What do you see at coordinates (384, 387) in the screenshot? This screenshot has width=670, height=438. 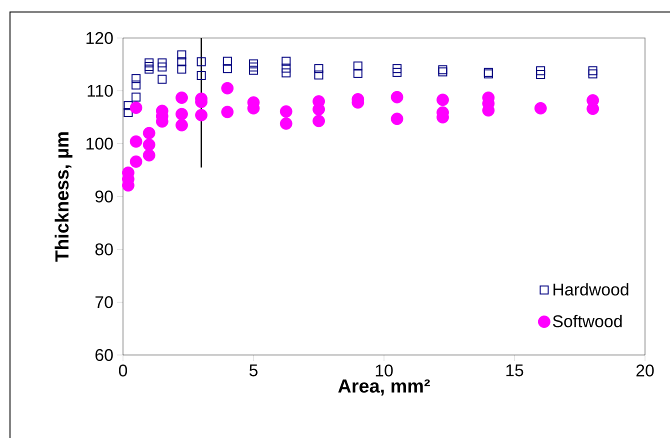 I see `x-axis-title: Area, mm²` at bounding box center [384, 387].